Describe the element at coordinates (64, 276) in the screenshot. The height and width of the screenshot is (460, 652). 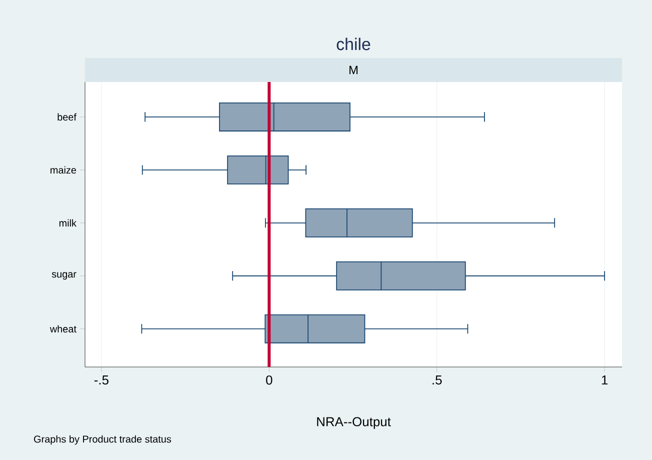
I see `y-tick-label: sugar` at that location.